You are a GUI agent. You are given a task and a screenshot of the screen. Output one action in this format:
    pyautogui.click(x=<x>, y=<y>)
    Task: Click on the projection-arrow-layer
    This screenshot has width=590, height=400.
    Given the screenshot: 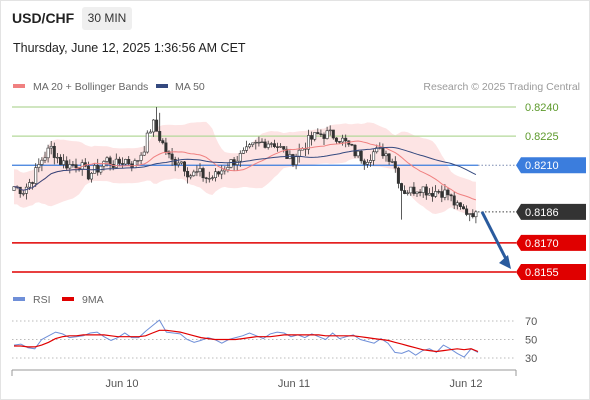 What is the action you would take?
    pyautogui.click(x=495, y=240)
    